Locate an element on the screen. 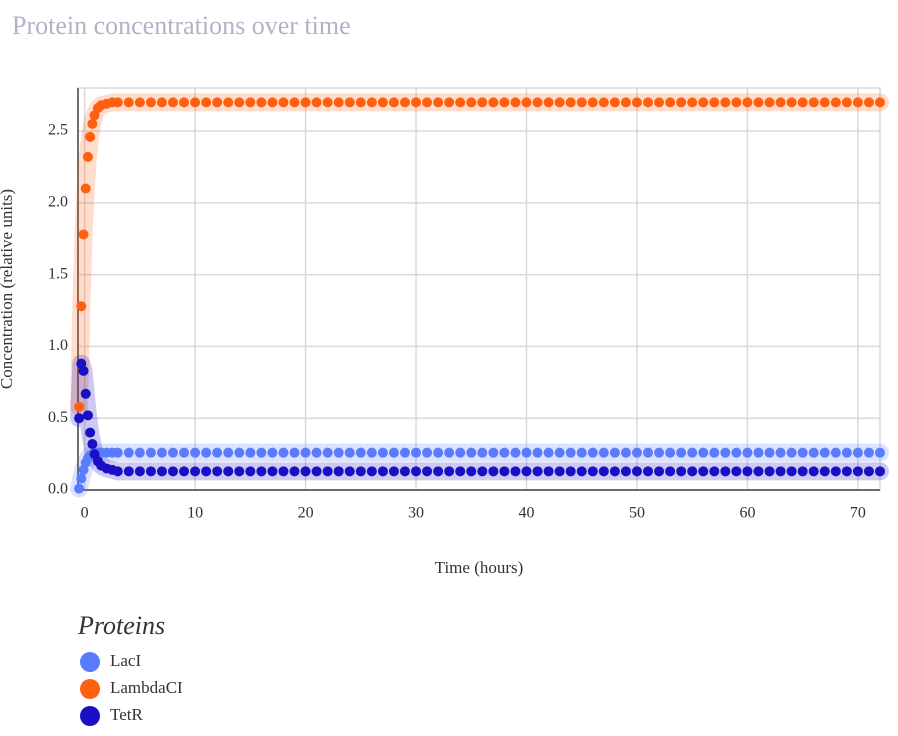 The width and height of the screenshot is (898, 736). chart-title: Protein concentrations over time is located at coordinates (181, 25).